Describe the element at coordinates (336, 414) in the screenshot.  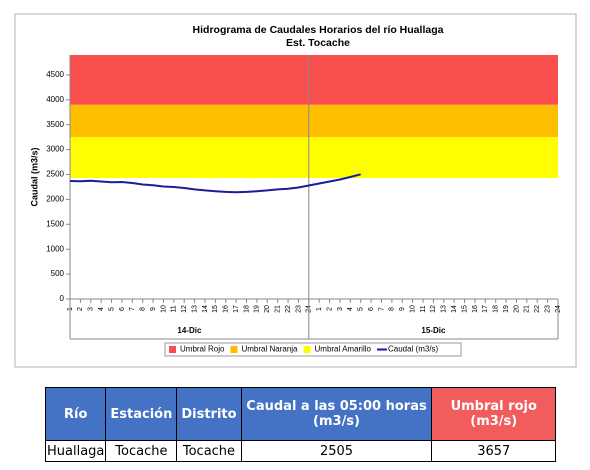
I see `table-header: Caudal a las 05:00 horas (m3/s)` at that location.